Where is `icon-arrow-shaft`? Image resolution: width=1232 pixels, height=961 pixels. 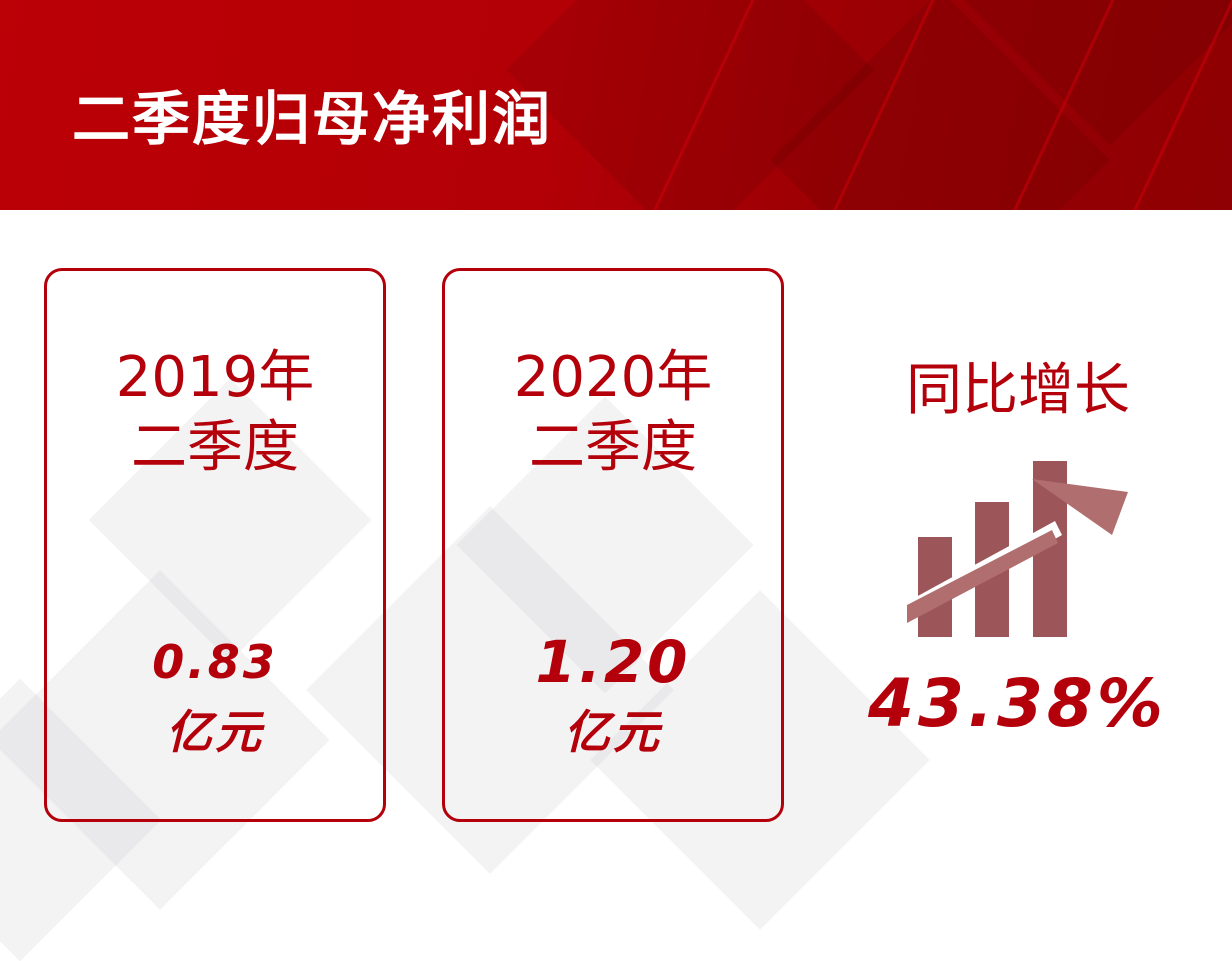
icon-arrow-shaft is located at coordinates (982, 576).